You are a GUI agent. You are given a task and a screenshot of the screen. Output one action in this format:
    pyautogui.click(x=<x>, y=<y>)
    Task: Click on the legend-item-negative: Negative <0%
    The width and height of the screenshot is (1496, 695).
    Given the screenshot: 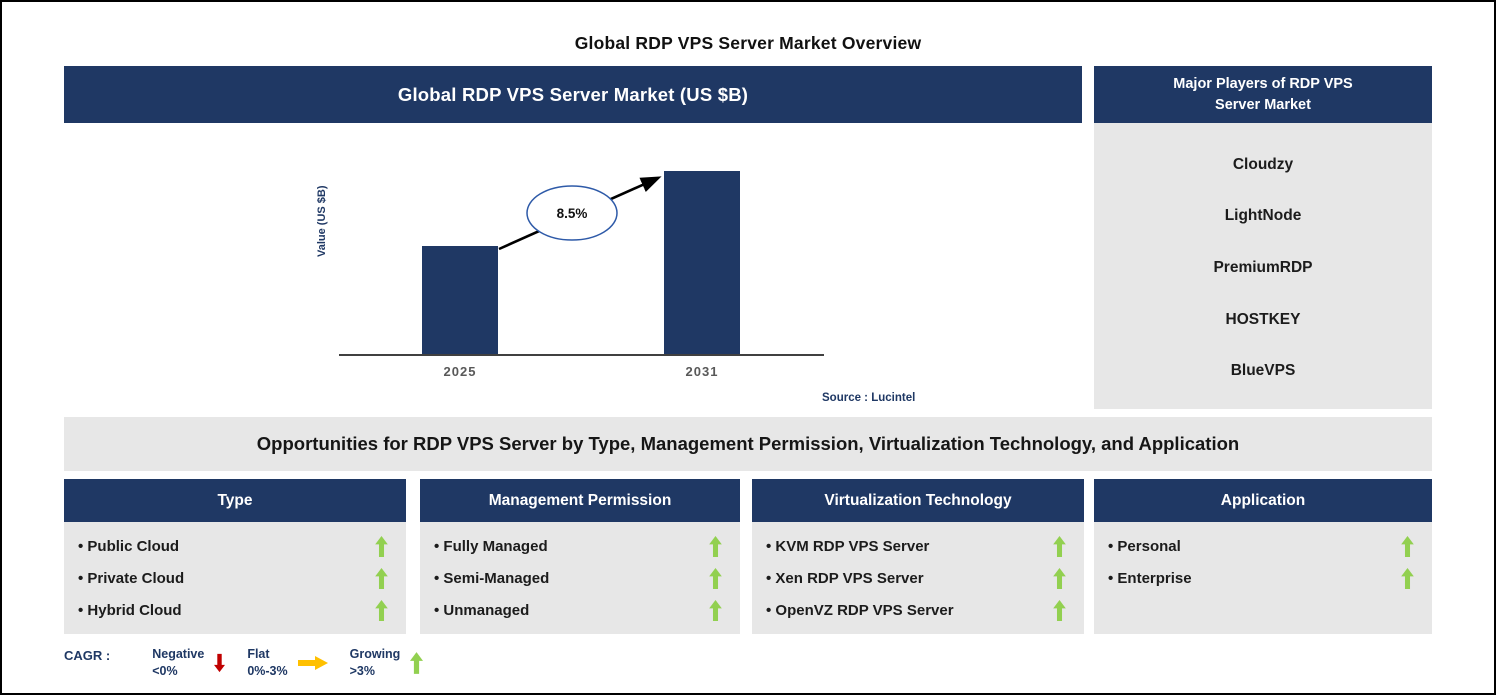 What is the action you would take?
    pyautogui.click(x=189, y=663)
    